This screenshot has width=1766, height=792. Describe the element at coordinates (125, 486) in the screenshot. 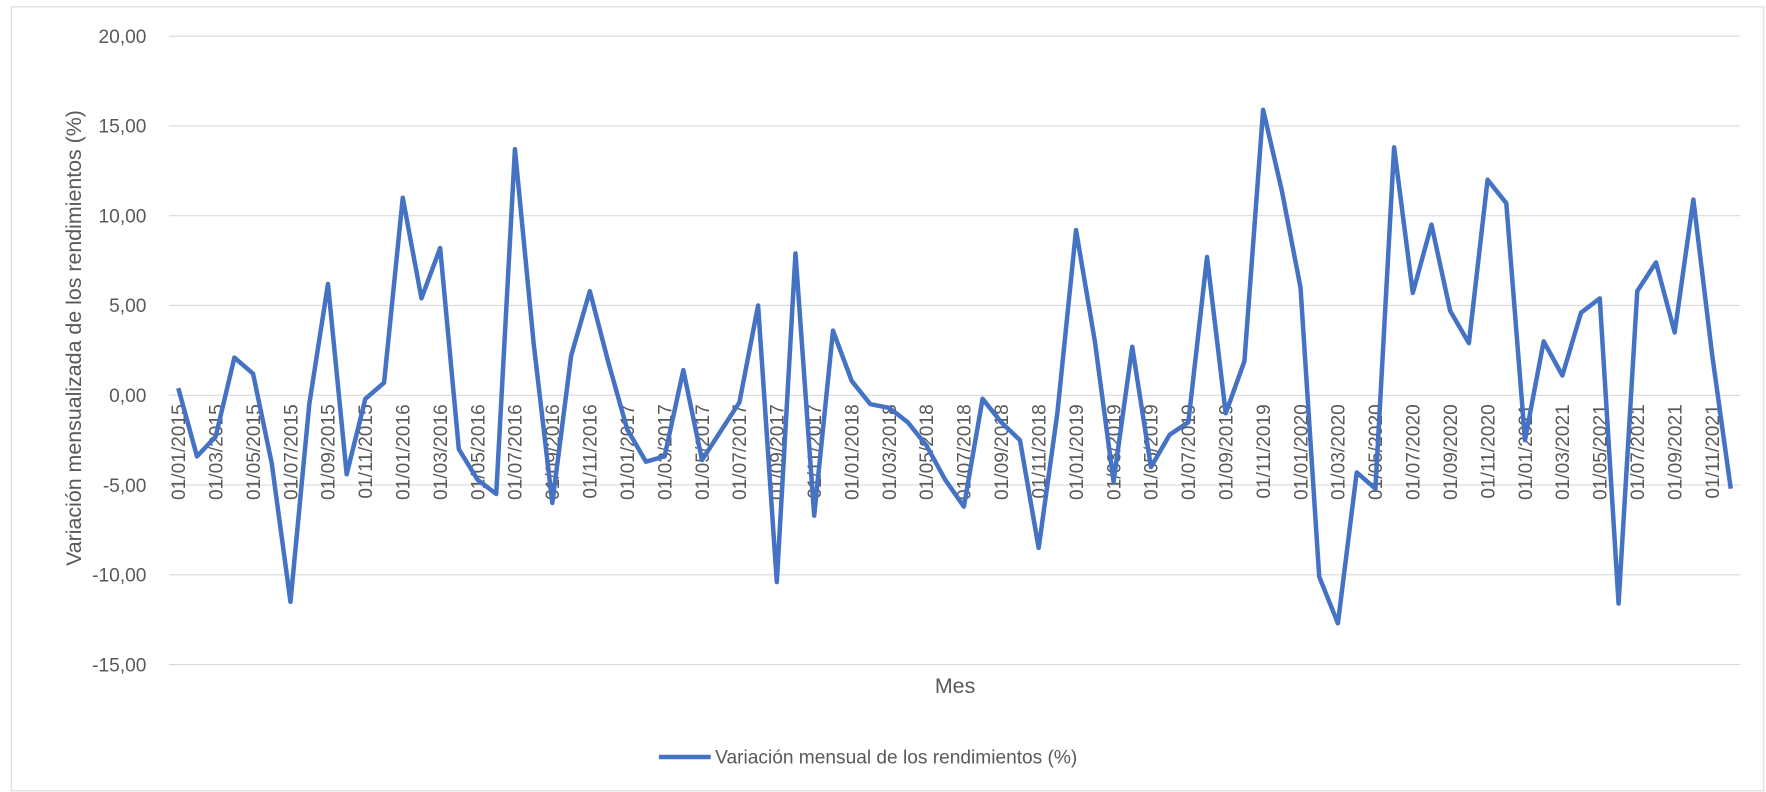

I see `y-tick-label: -5,00` at that location.